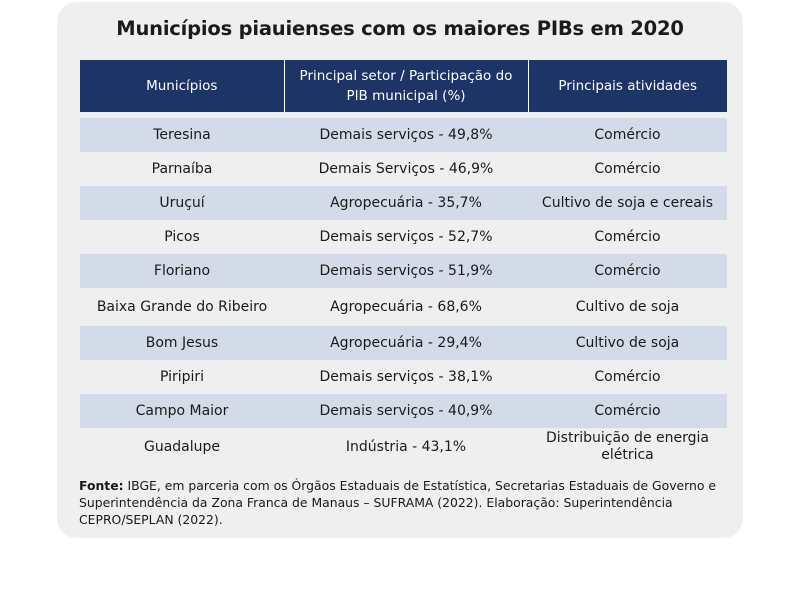 The height and width of the screenshot is (600, 800). What do you see at coordinates (182, 203) in the screenshot?
I see `cell-municipio: Uruçuí` at bounding box center [182, 203].